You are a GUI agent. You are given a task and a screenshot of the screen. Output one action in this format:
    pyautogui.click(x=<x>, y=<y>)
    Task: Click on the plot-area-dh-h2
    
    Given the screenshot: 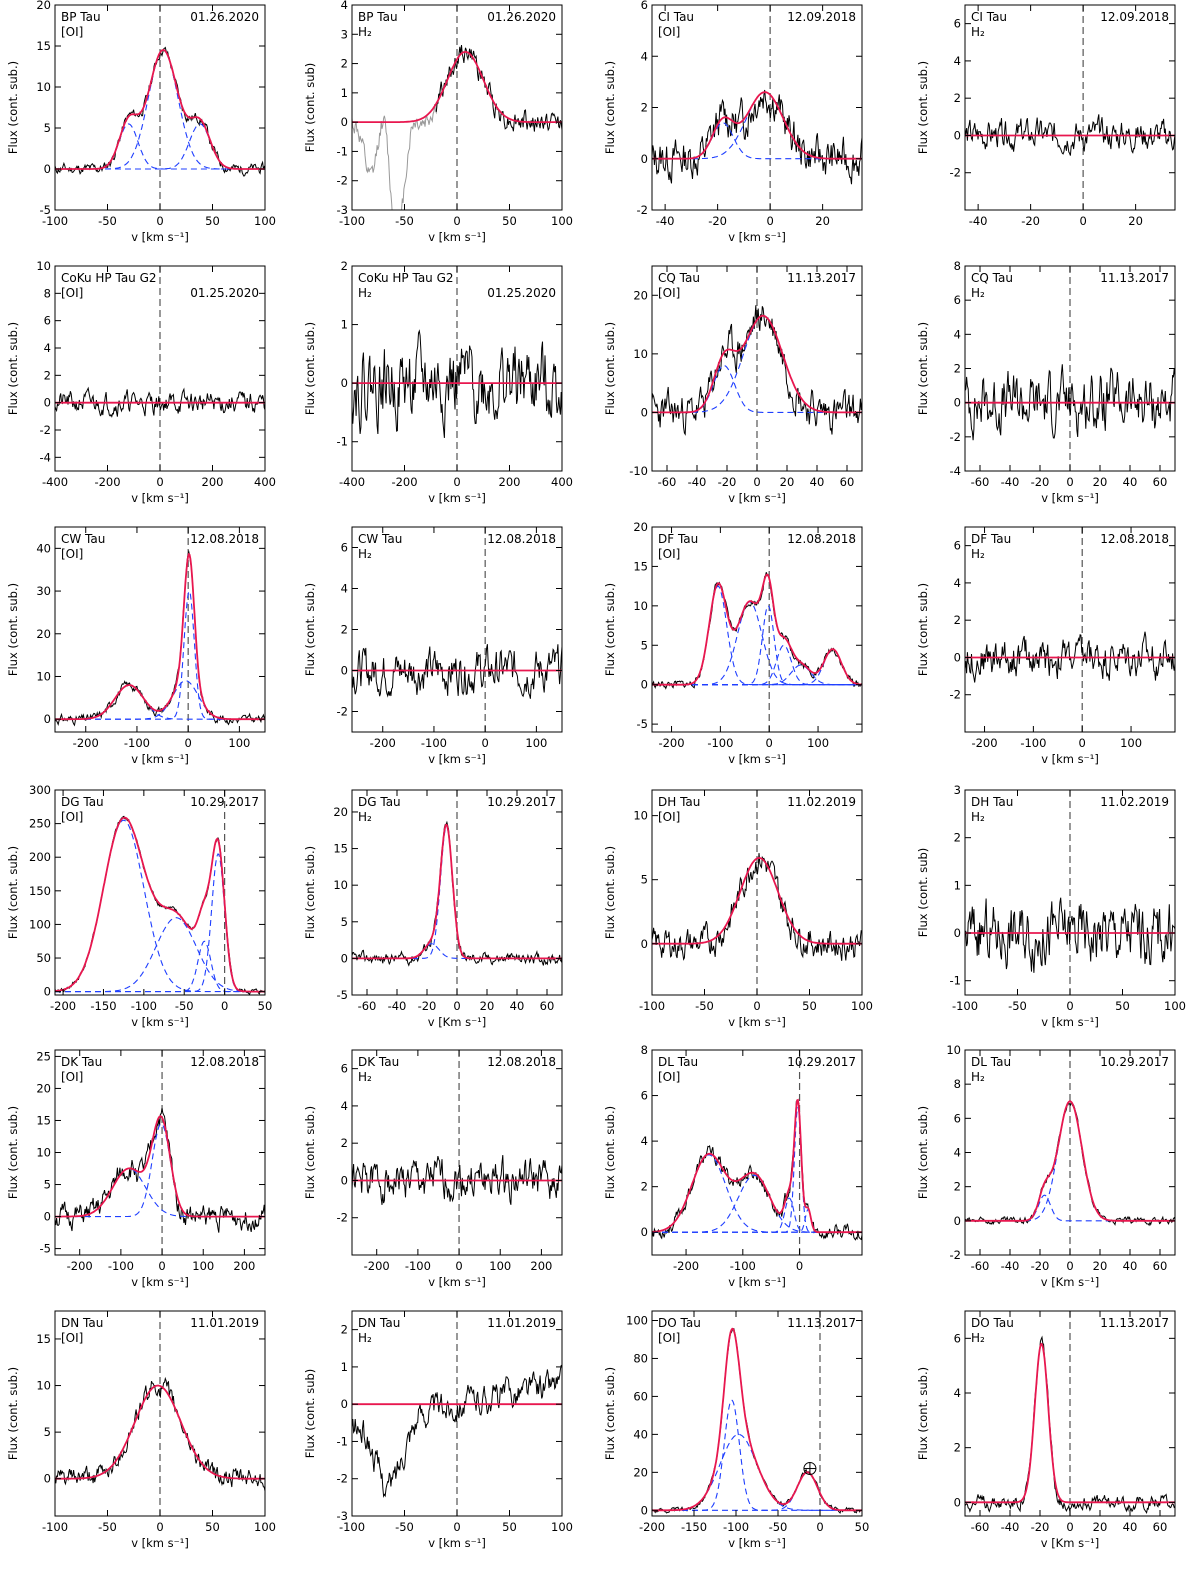 What is the action you would take?
    pyautogui.click(x=1070, y=892)
    